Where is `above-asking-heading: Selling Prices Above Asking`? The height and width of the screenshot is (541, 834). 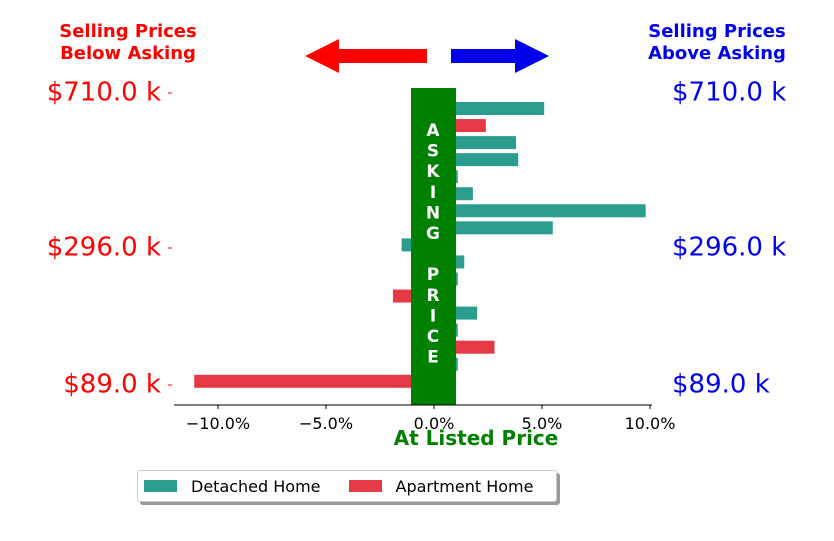
above-asking-heading: Selling Prices Above Asking is located at coordinates (717, 43).